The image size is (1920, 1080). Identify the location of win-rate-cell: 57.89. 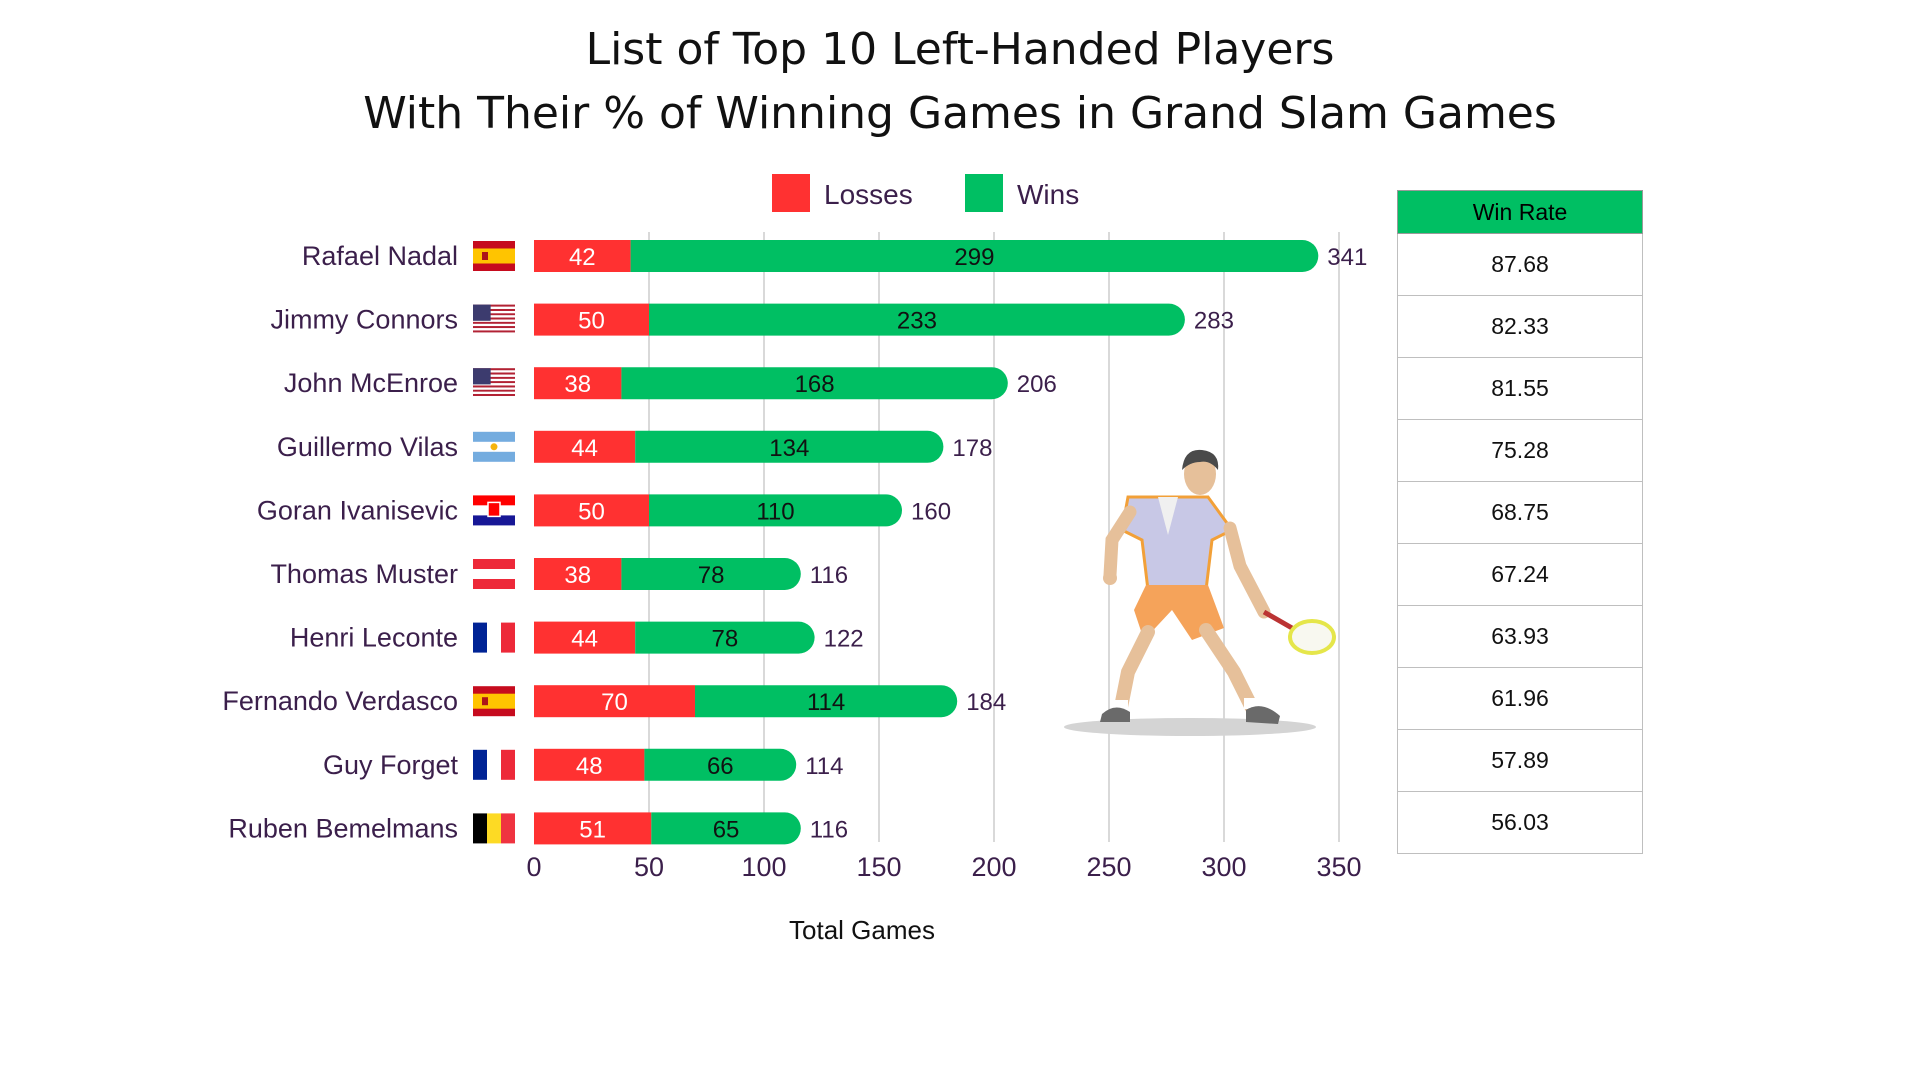
(1520, 760).